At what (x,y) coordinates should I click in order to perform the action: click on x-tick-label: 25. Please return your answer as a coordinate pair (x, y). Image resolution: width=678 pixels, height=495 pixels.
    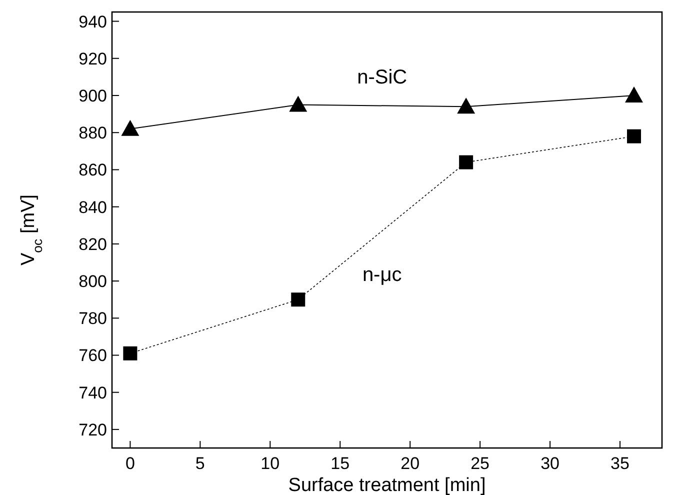
    Looking at the image, I should click on (480, 463).